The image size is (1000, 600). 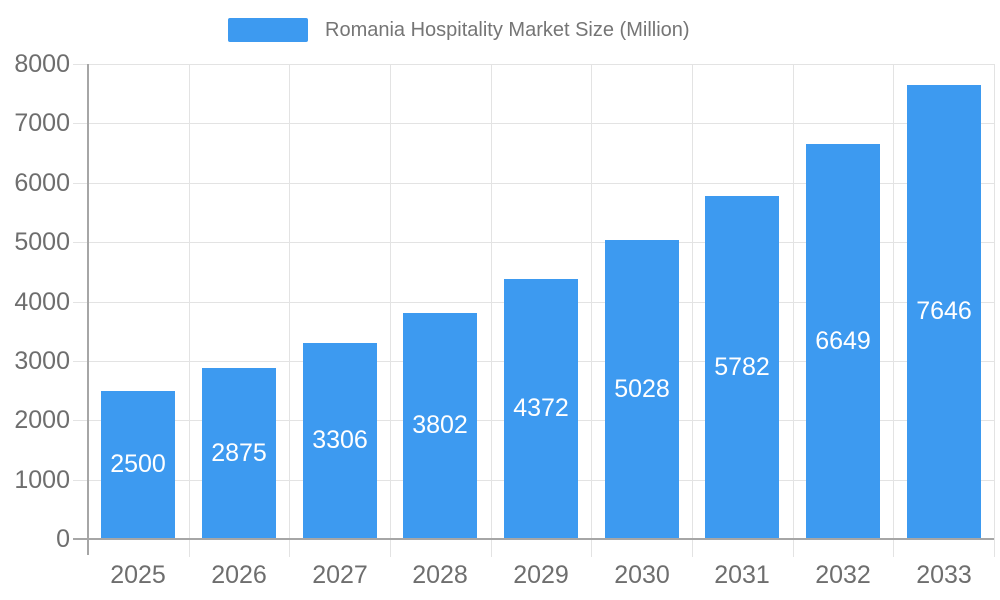 What do you see at coordinates (340, 575) in the screenshot?
I see `x-axis-label: 2027` at bounding box center [340, 575].